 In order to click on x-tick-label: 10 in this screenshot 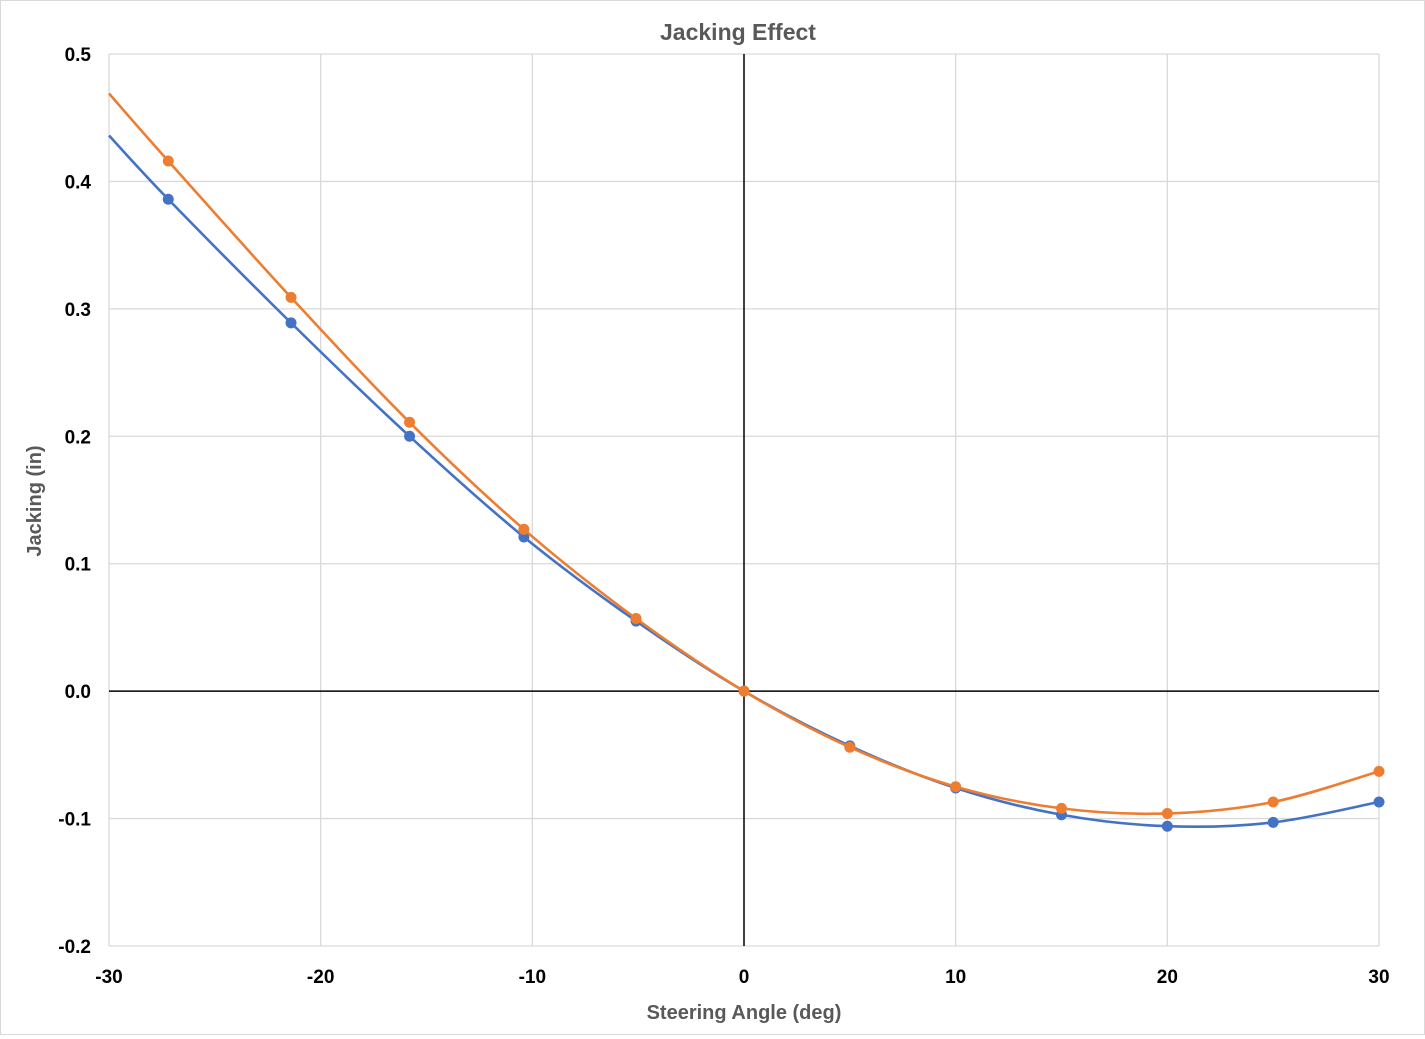, I will do `click(955, 977)`.